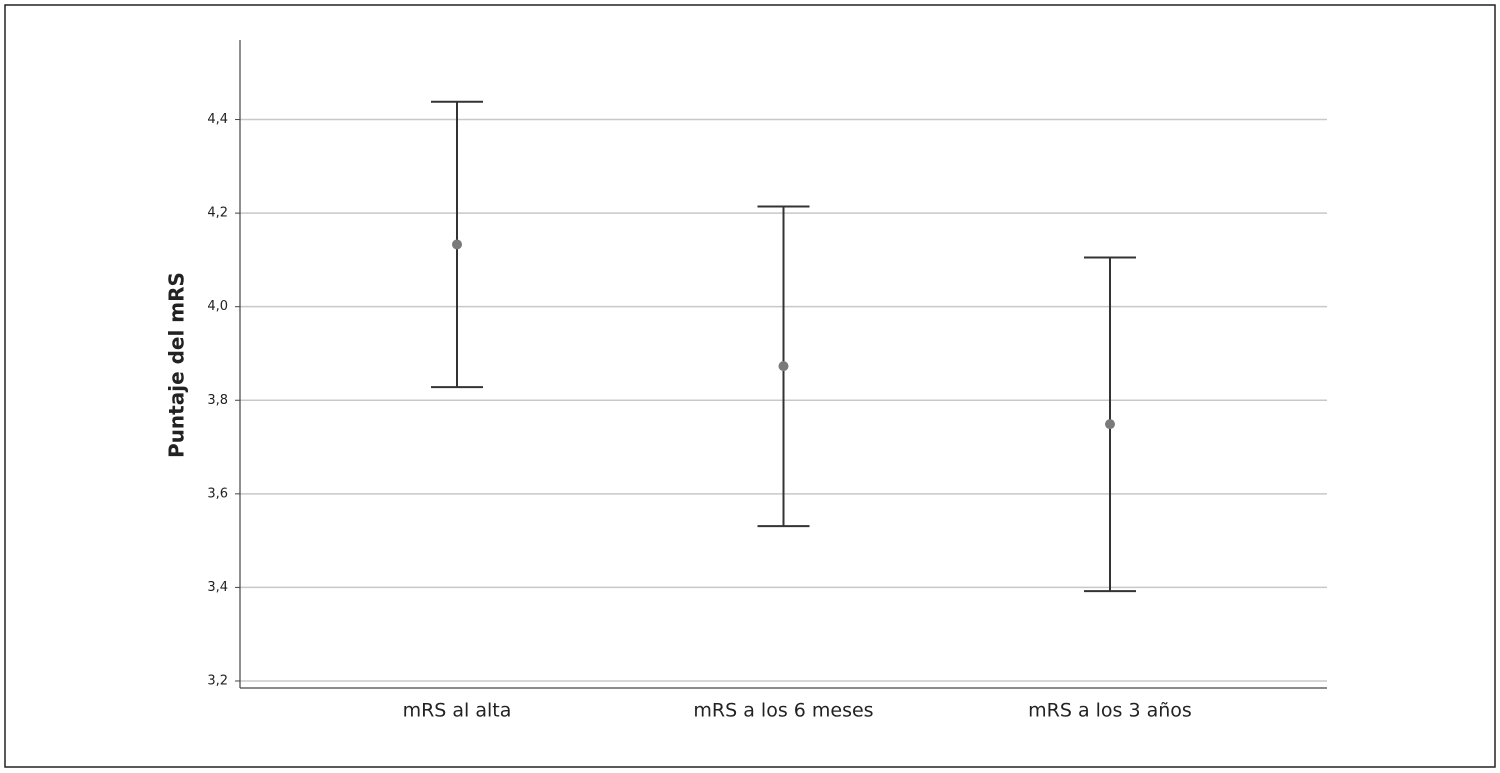 The width and height of the screenshot is (1500, 773). What do you see at coordinates (1110, 711) in the screenshot?
I see `x-tick-label: mRS a los 3 años` at bounding box center [1110, 711].